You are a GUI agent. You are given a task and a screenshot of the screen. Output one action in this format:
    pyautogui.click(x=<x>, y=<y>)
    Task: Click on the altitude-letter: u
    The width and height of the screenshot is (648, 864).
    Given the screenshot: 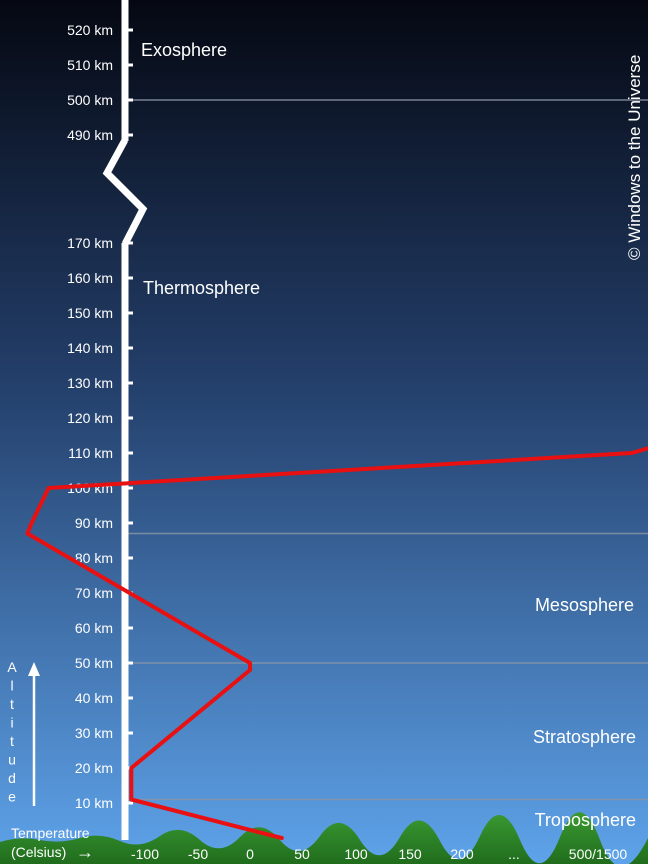 What is the action you would take?
    pyautogui.click(x=12, y=760)
    